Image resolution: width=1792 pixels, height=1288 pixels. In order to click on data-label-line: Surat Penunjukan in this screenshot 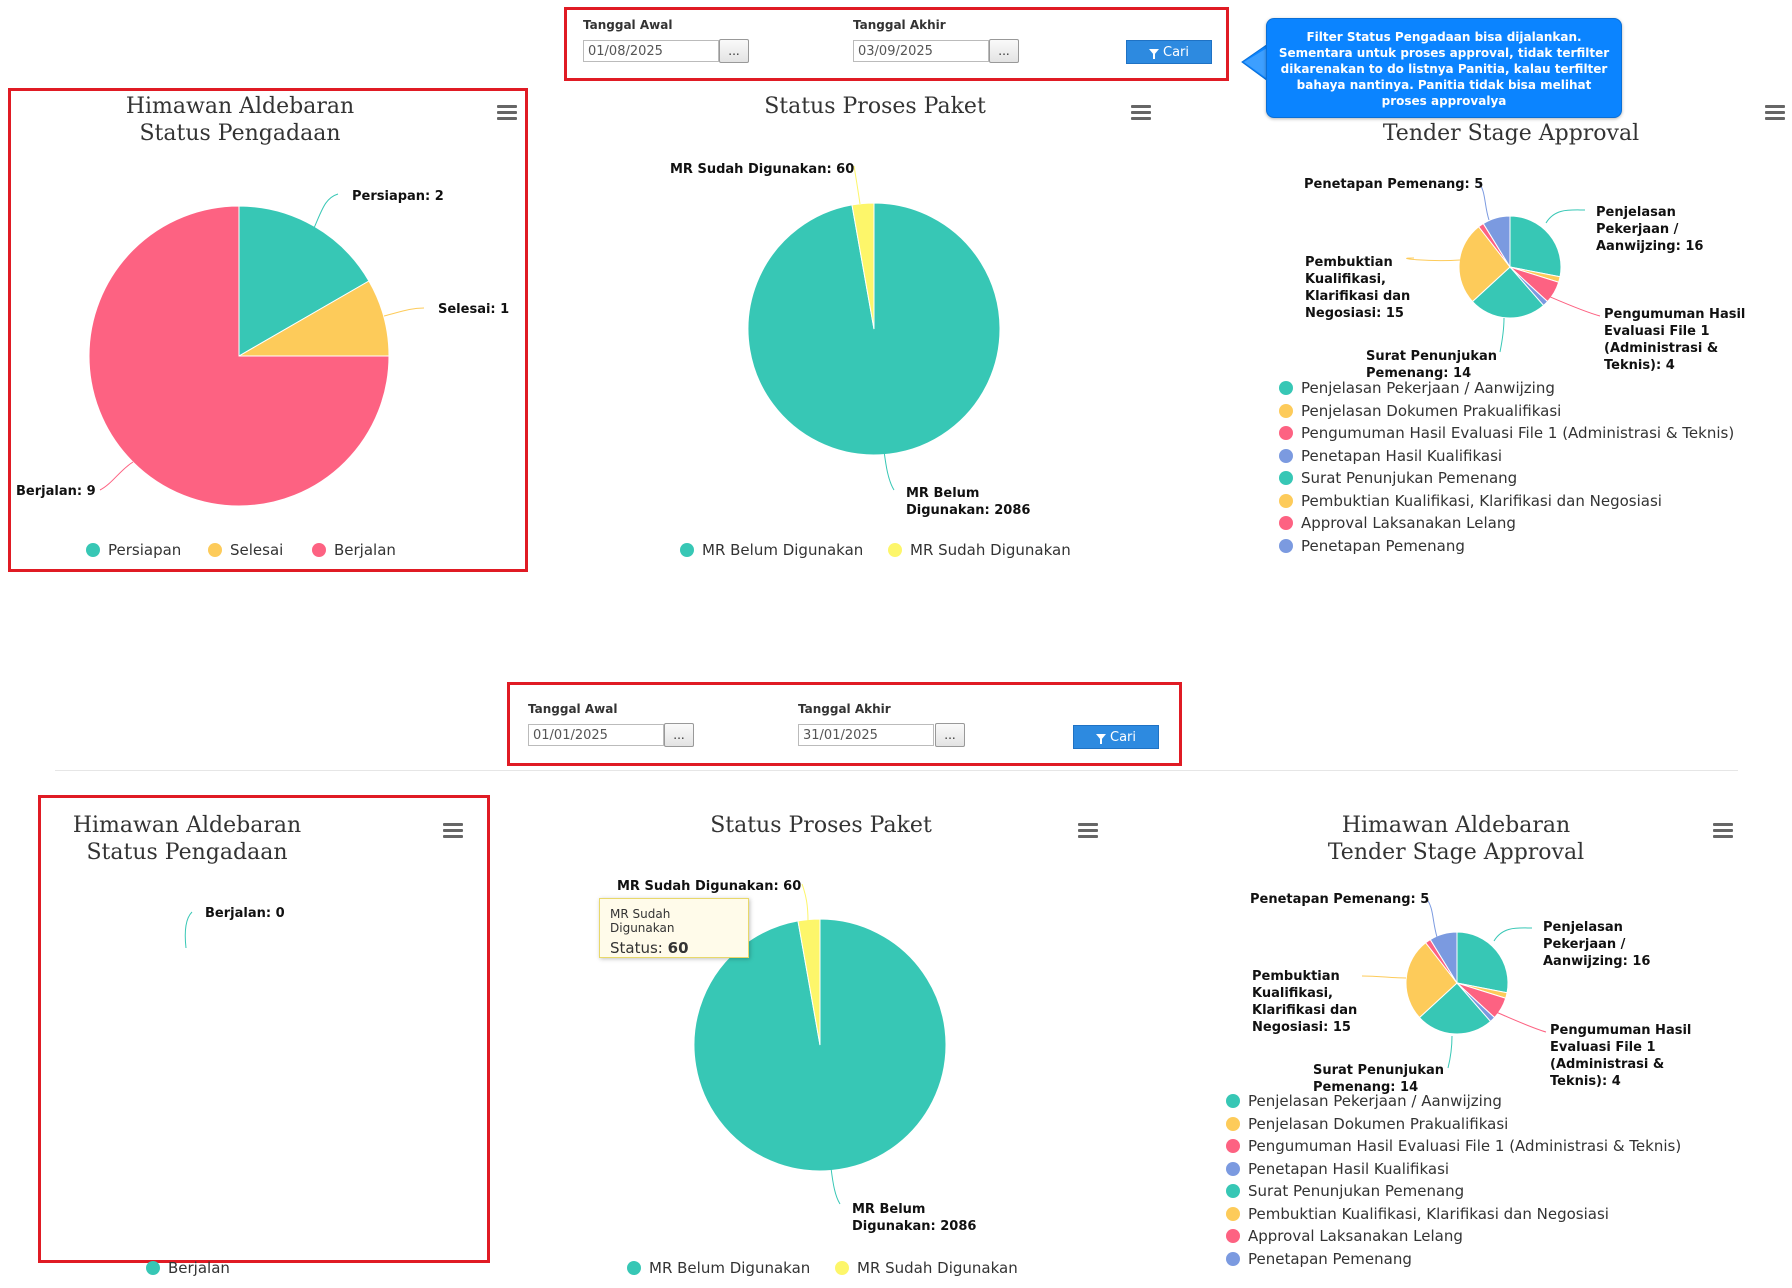, I will do `click(1379, 1070)`.